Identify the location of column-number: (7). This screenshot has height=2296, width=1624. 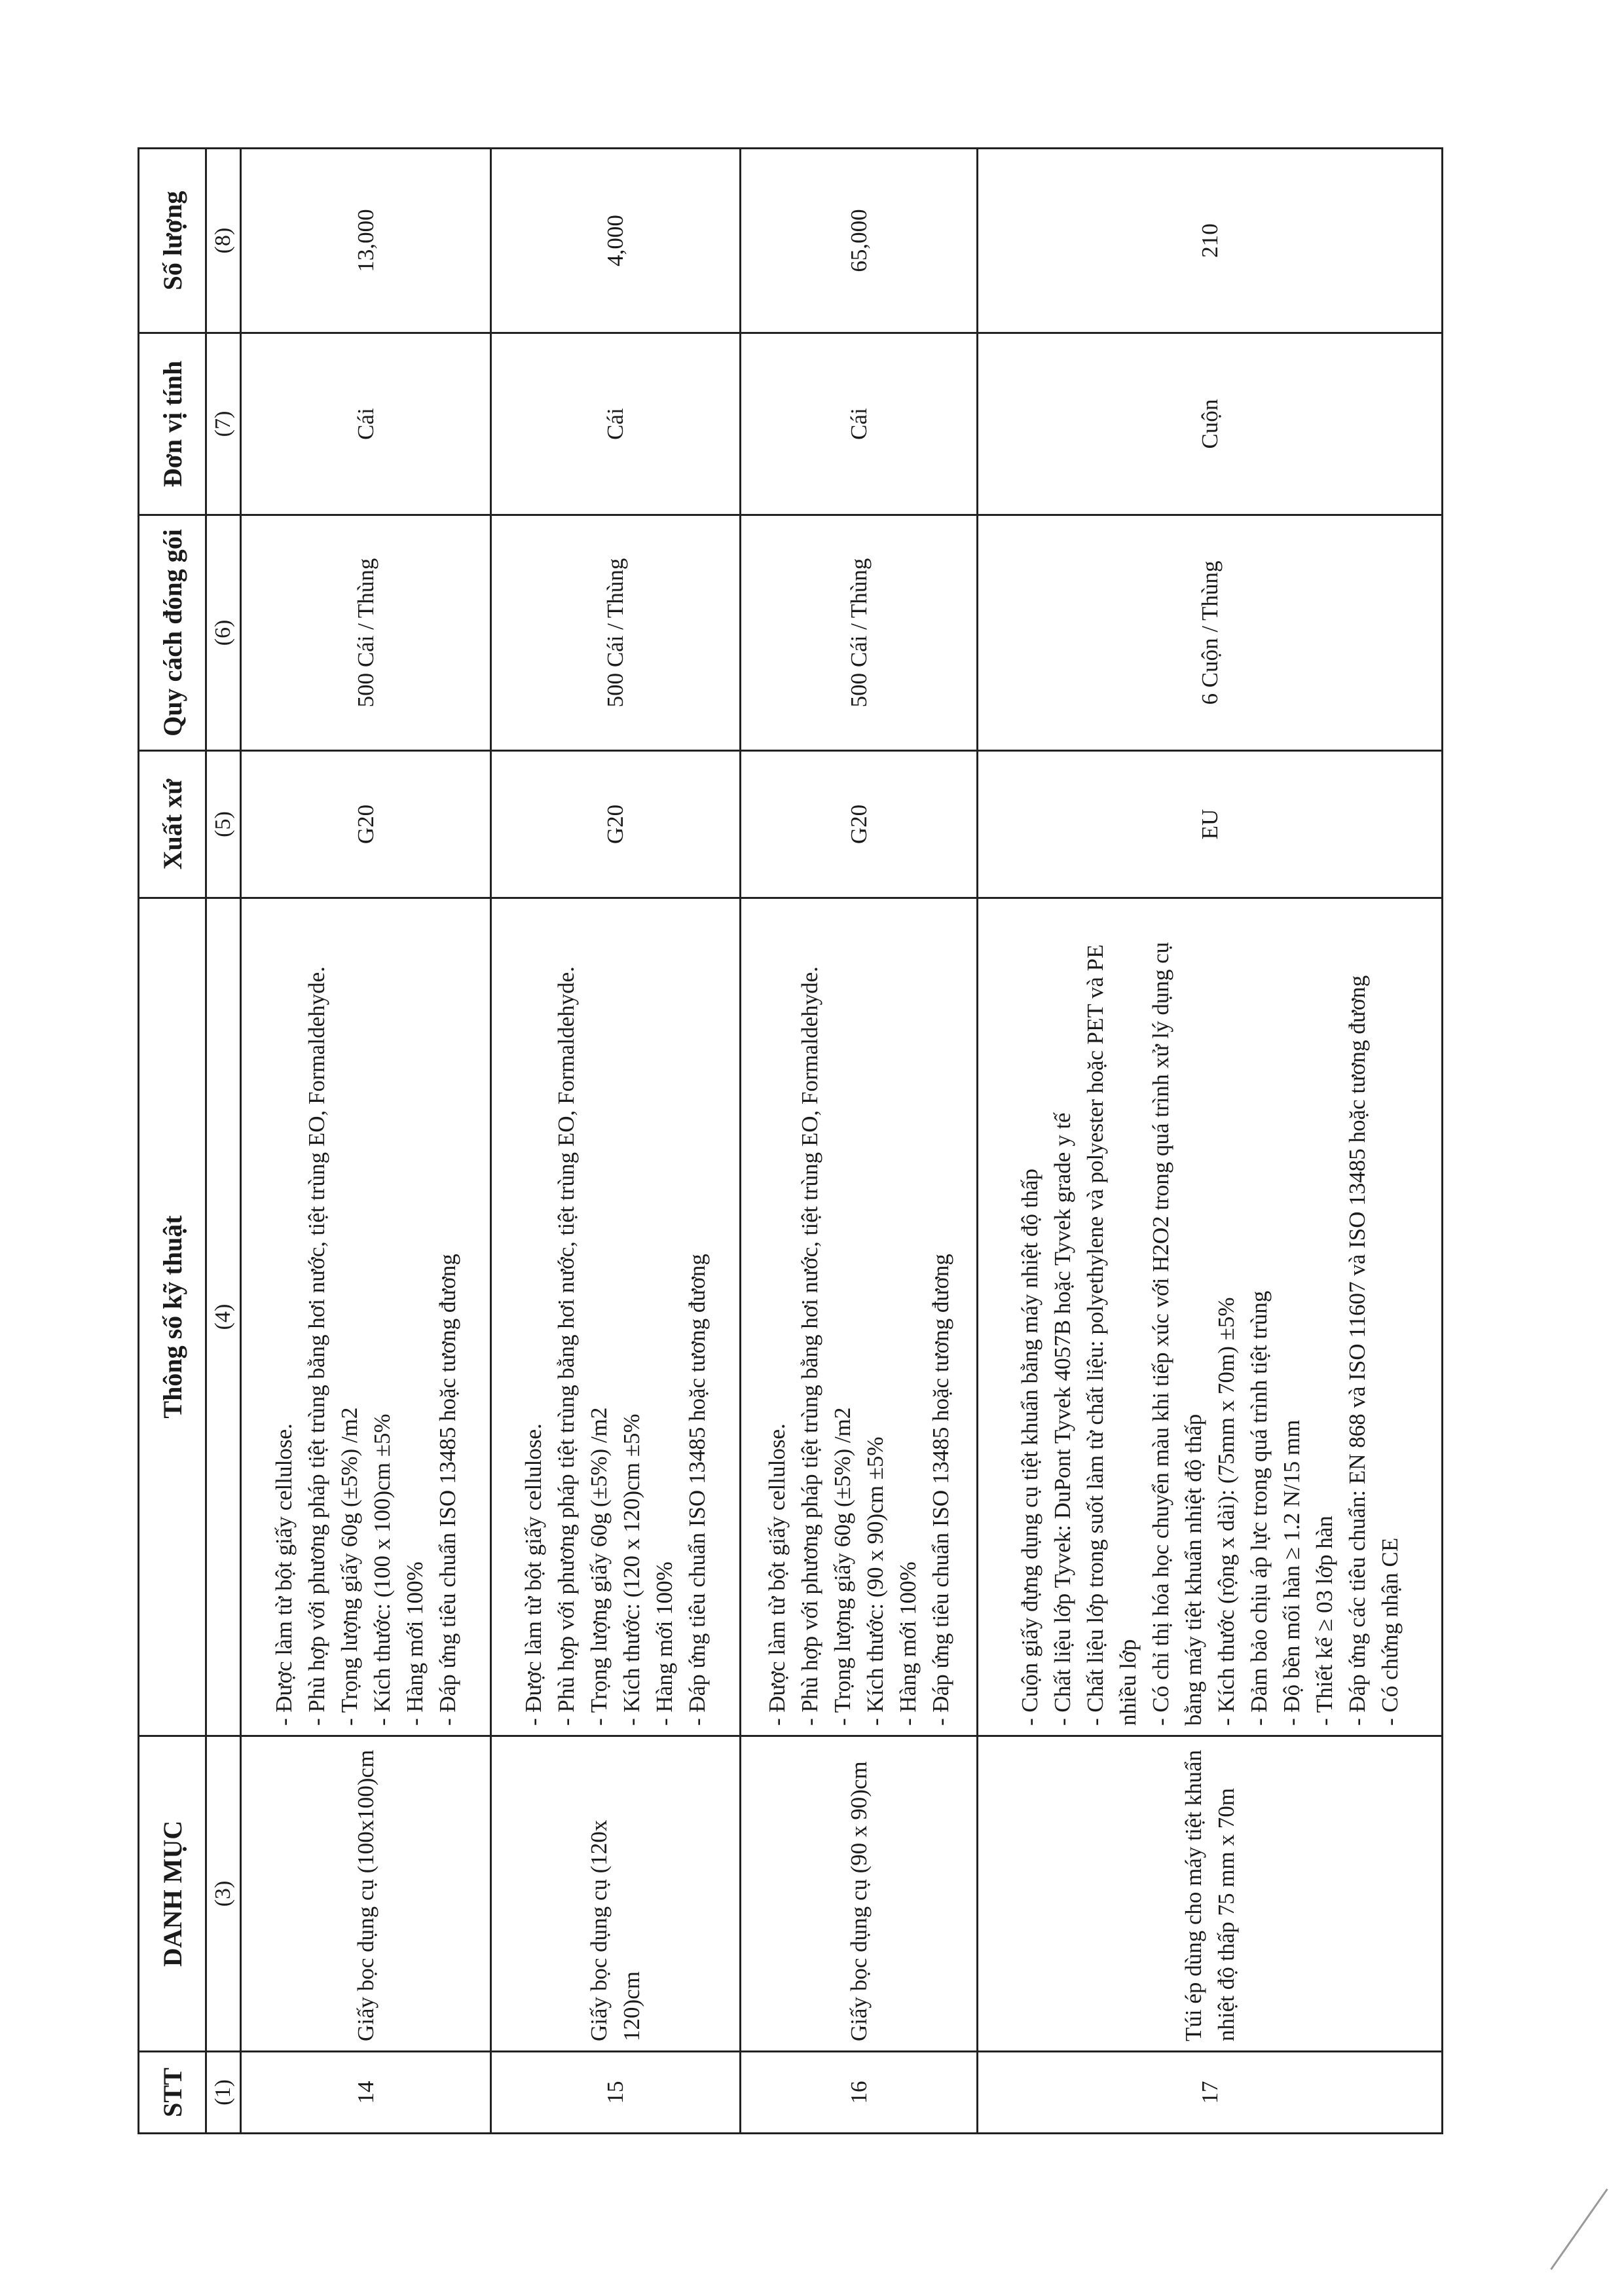
(223, 424).